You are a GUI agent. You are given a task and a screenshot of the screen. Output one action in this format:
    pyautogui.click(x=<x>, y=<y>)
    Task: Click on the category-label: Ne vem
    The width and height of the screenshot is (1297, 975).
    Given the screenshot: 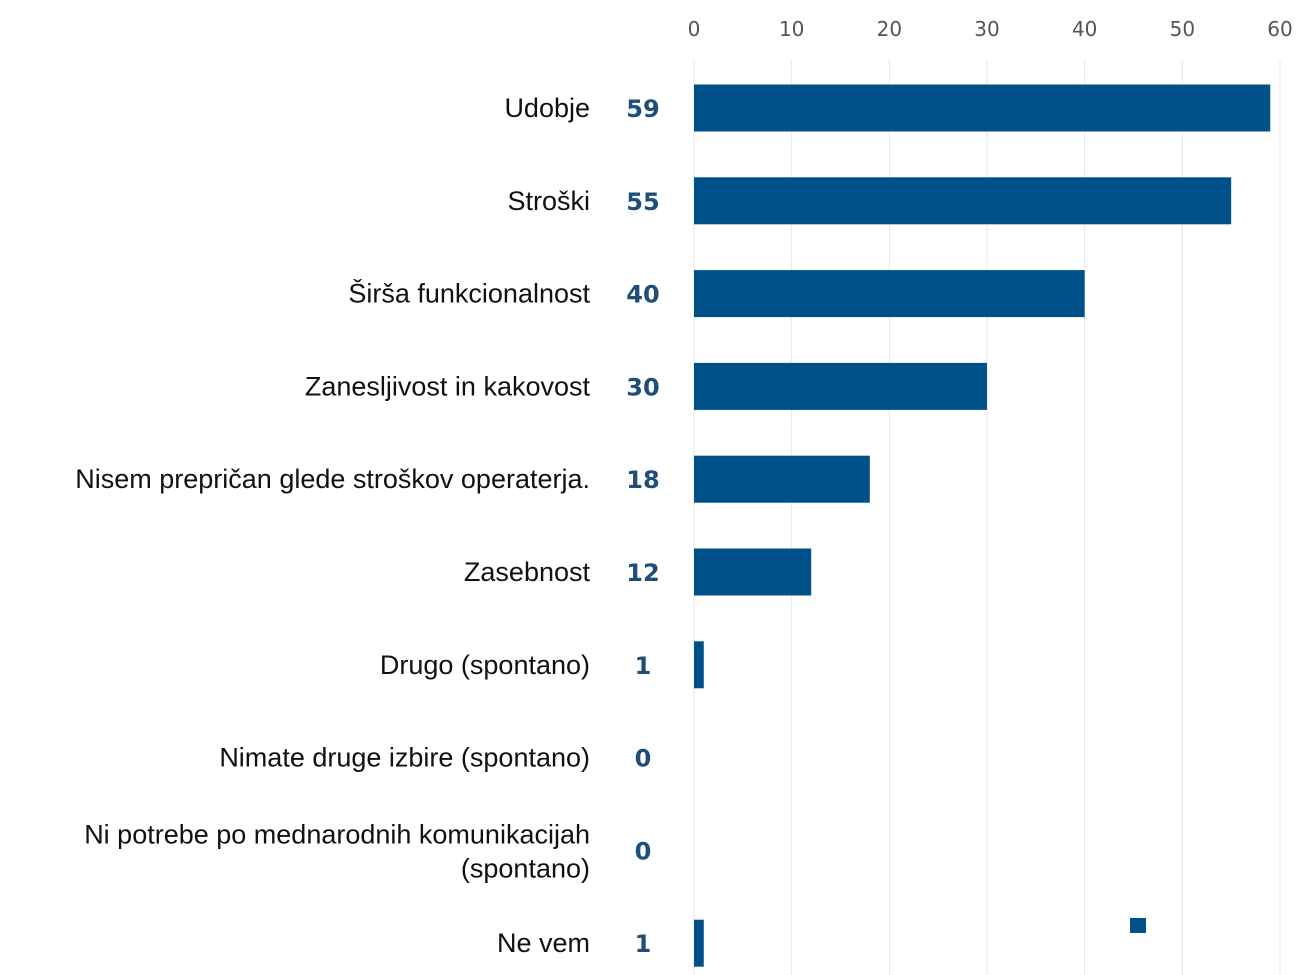 What is the action you would take?
    pyautogui.click(x=543, y=943)
    